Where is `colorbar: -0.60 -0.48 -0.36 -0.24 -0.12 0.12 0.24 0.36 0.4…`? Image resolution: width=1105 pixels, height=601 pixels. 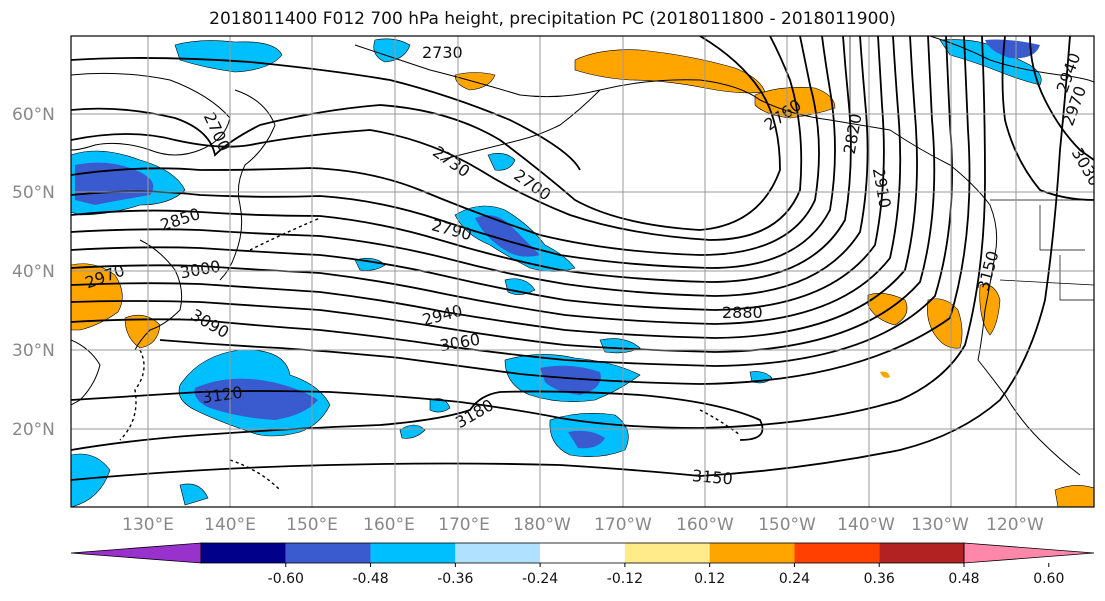
colorbar: -0.60 -0.48 -0.36 -0.24 -0.12 0.12 0.24 0.36 0.4… is located at coordinates (582, 564).